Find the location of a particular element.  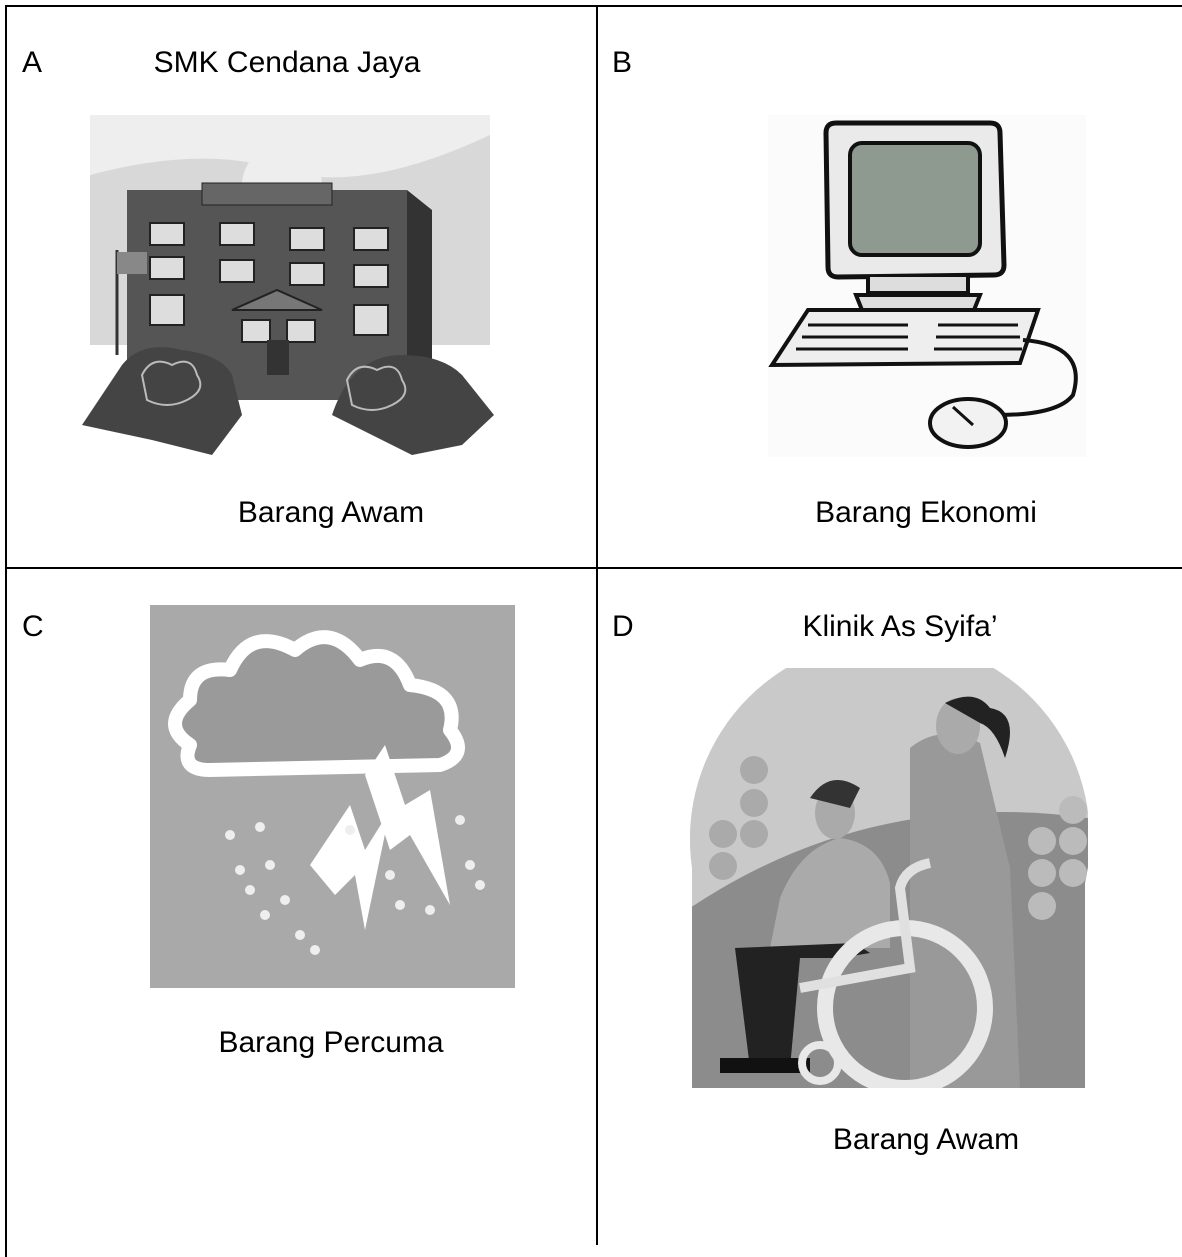

cell-caption: Barang Ekonomi is located at coordinates (926, 512).